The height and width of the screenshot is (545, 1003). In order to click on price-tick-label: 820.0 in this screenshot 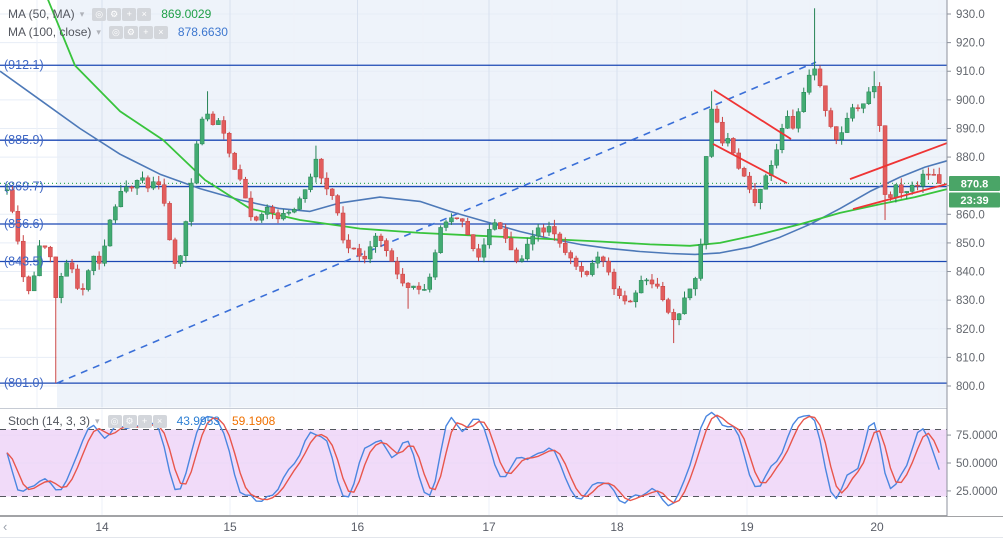, I will do `click(970, 330)`.